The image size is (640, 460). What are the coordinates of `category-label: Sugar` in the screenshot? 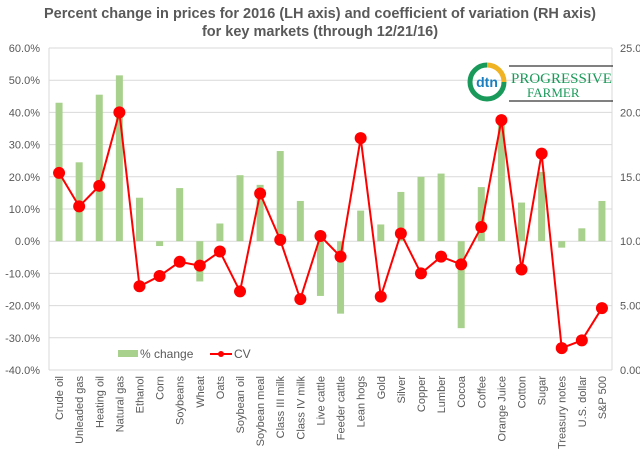 It's located at (543, 391).